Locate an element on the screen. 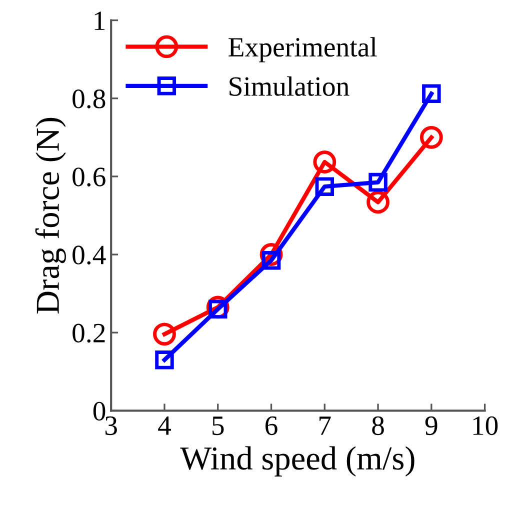 The width and height of the screenshot is (505, 507). y-tick-label: 1 is located at coordinates (99, 21).